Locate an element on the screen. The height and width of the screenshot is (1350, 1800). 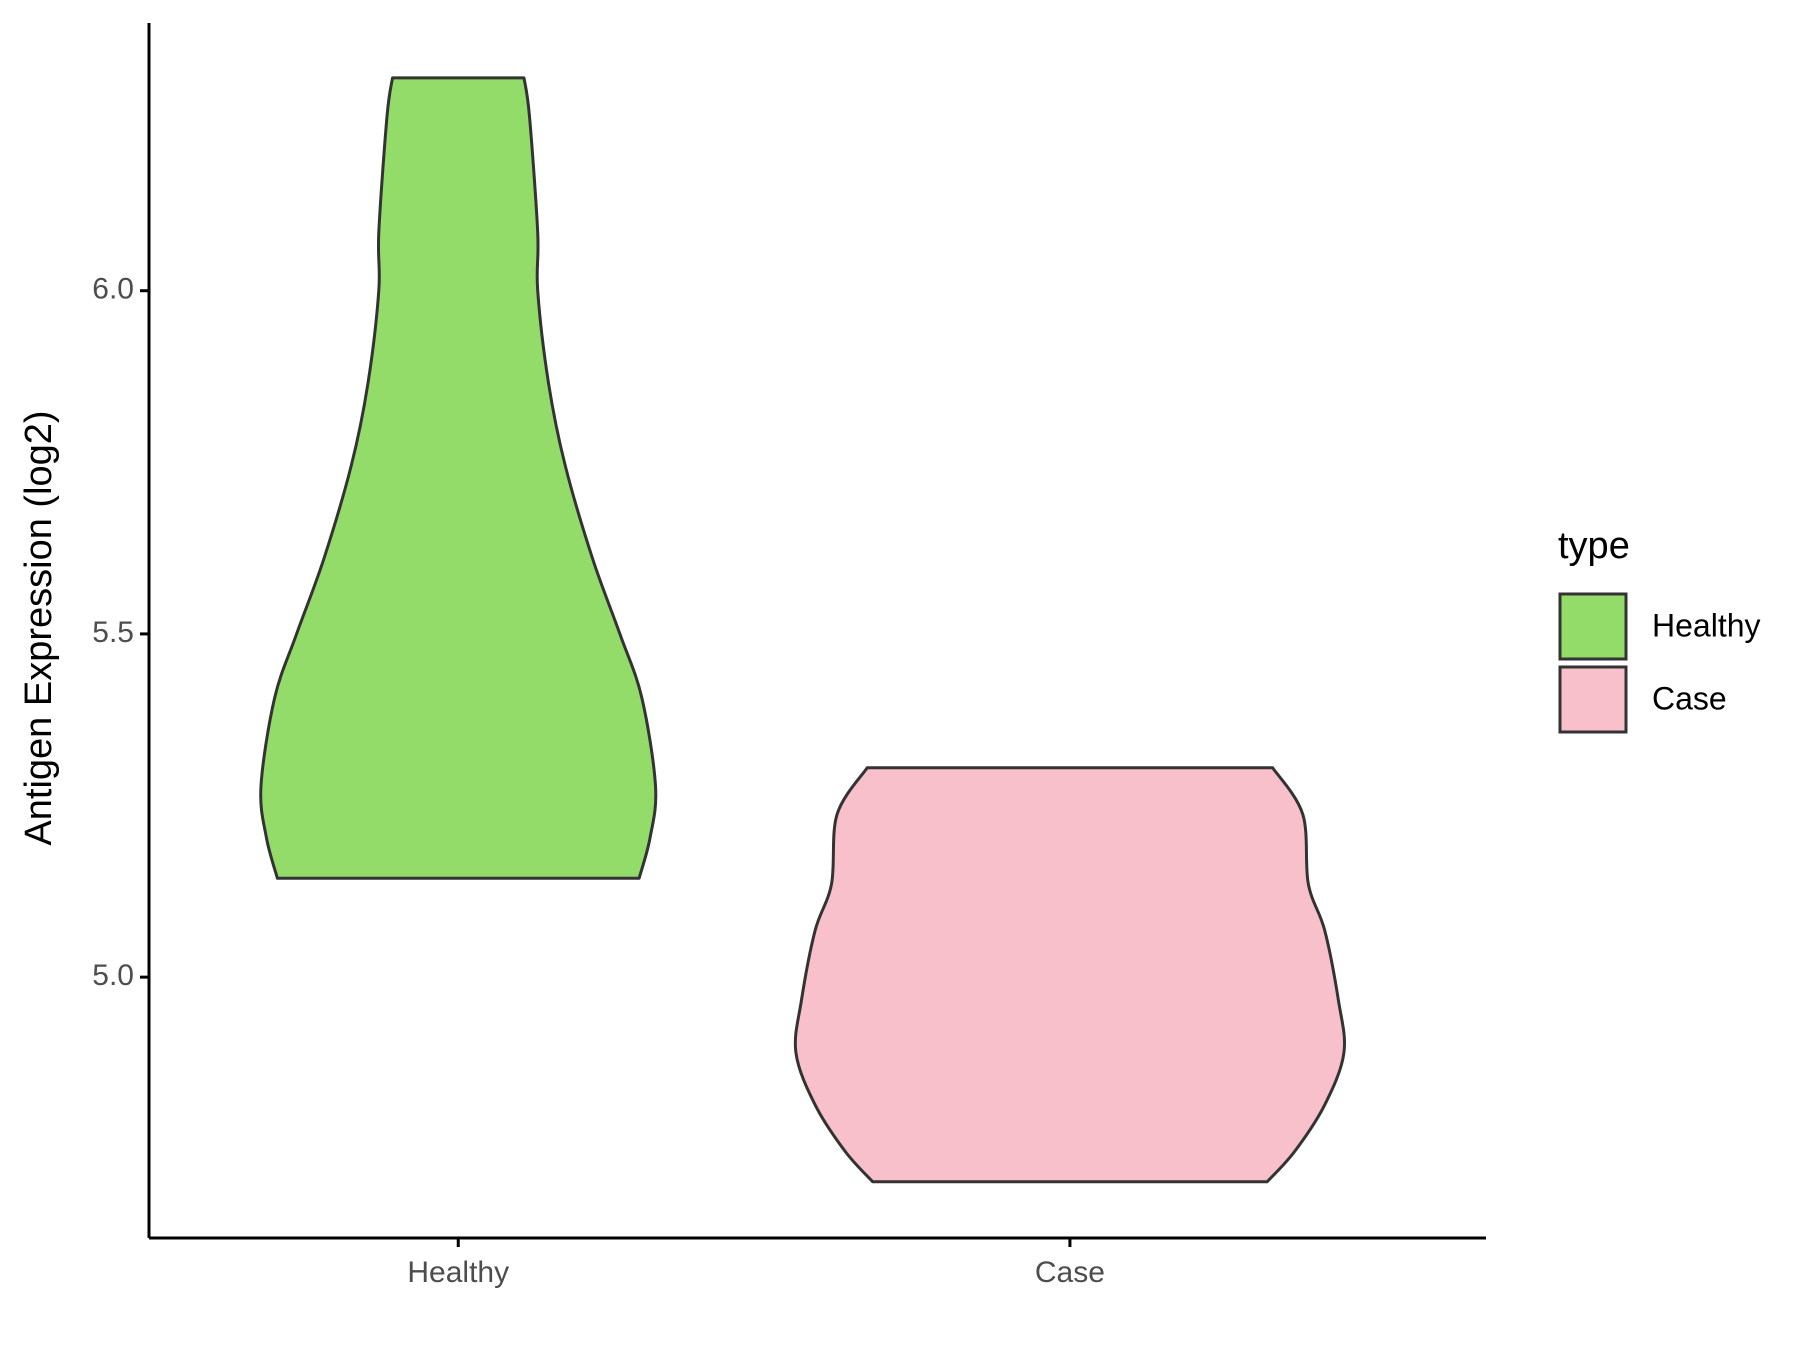
x-tick-label: Healthy is located at coordinates (458, 1272).